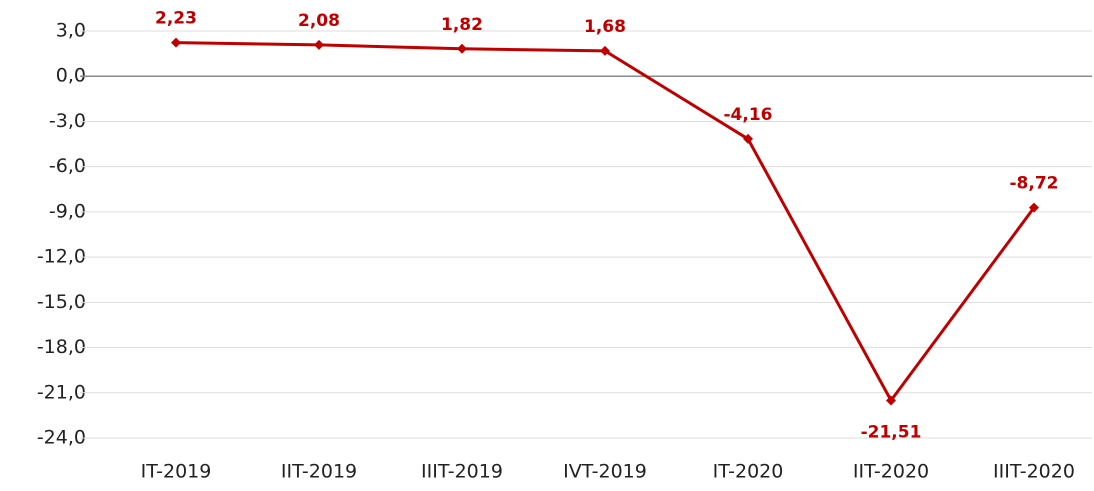 This screenshot has height=491, width=1094. Describe the element at coordinates (1034, 184) in the screenshot. I see `data-label: -8,72` at that location.